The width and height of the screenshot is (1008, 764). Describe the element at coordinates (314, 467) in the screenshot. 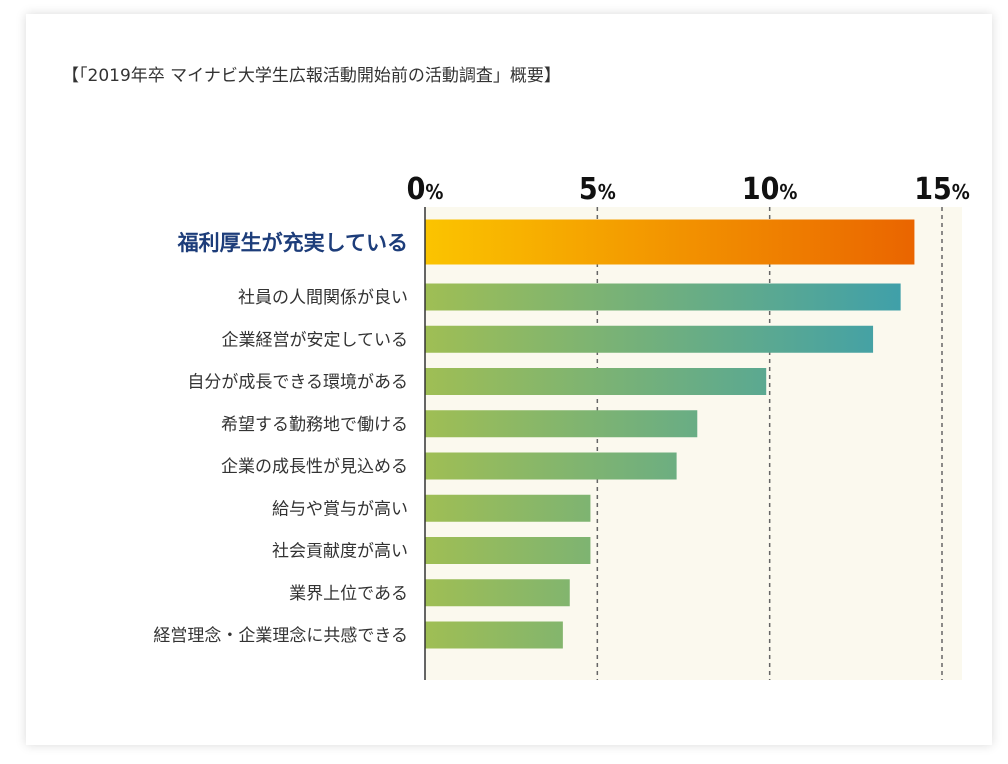

I see `category-label: 企業の成長性が見込める` at that location.